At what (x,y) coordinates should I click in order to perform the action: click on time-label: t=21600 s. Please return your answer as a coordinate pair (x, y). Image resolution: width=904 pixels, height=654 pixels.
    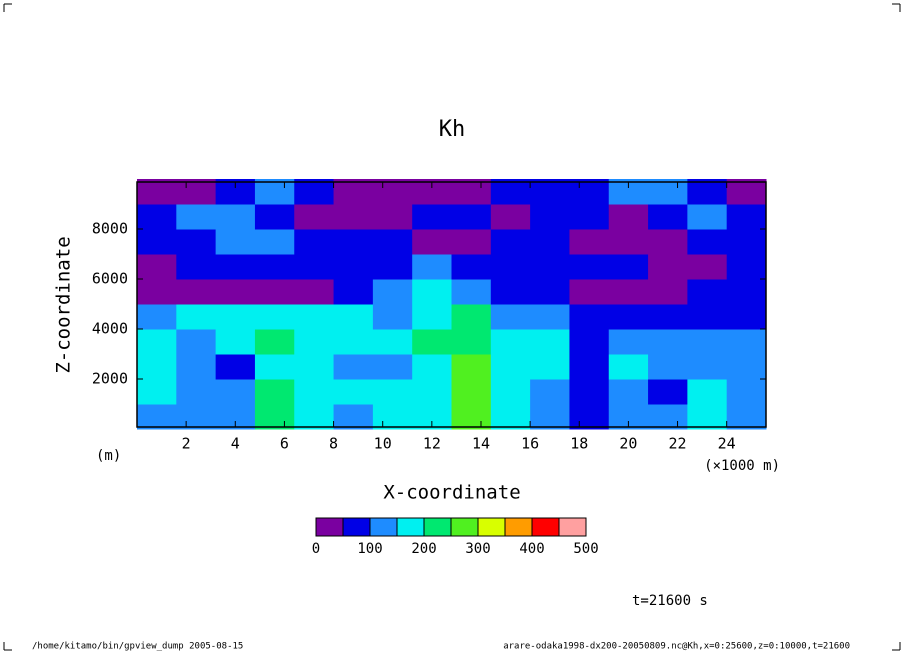
    Looking at the image, I should click on (670, 601).